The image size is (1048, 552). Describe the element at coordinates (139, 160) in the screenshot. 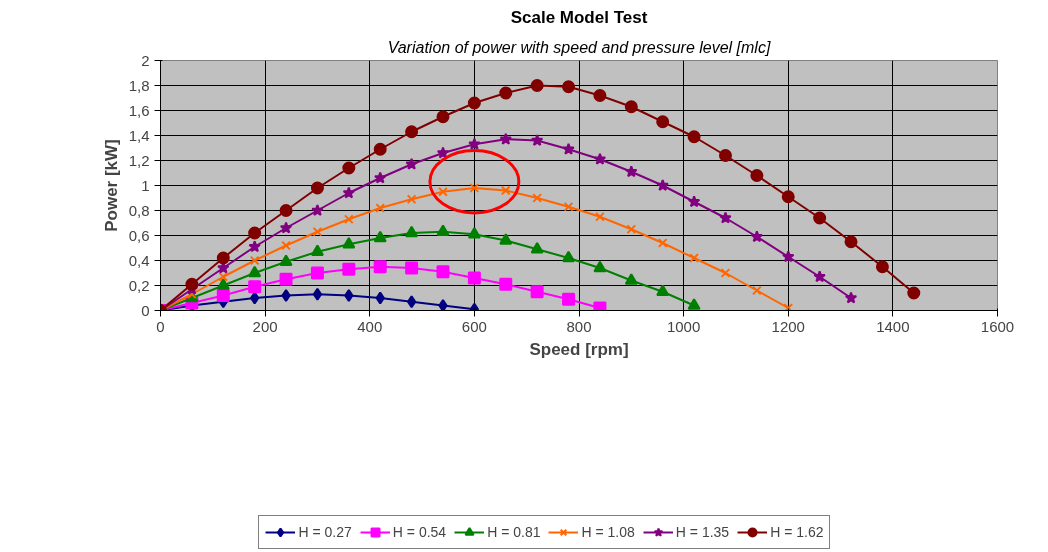

I see `y-tick-label: 1,2` at that location.